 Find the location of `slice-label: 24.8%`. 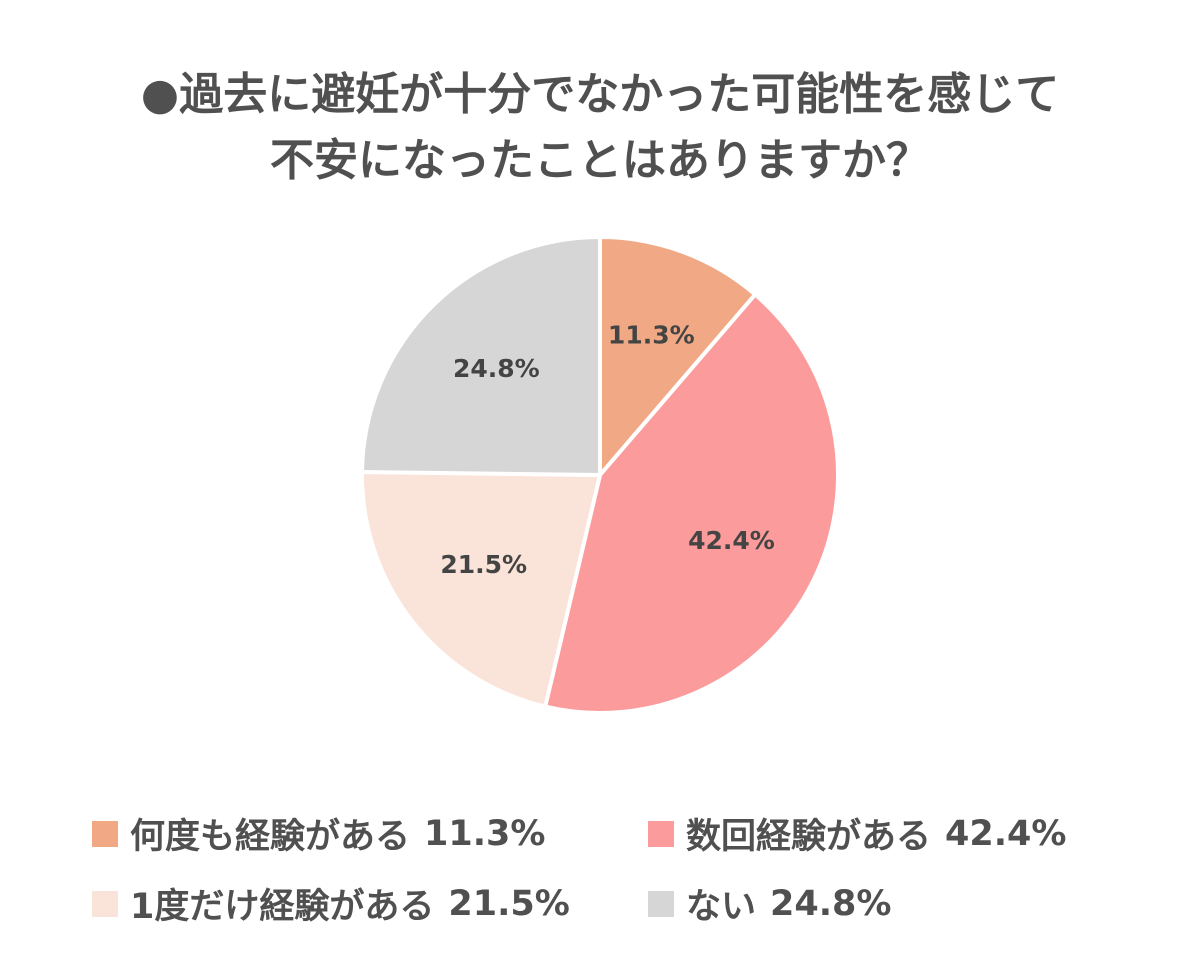

slice-label: 24.8% is located at coordinates (496, 368).